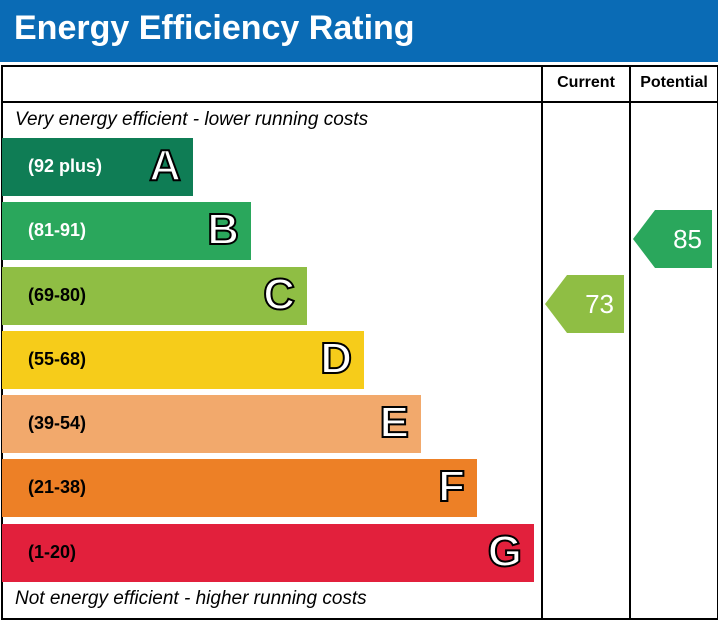 The height and width of the screenshot is (620, 718). What do you see at coordinates (451, 486) in the screenshot?
I see `band-letter: F` at bounding box center [451, 486].